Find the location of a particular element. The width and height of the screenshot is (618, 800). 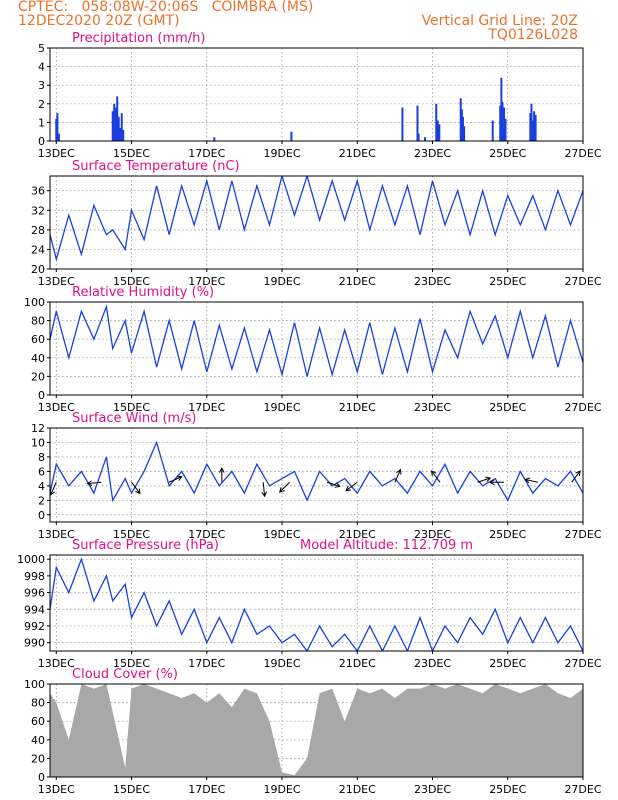

y-tick-label: 998 is located at coordinates (34, 576).